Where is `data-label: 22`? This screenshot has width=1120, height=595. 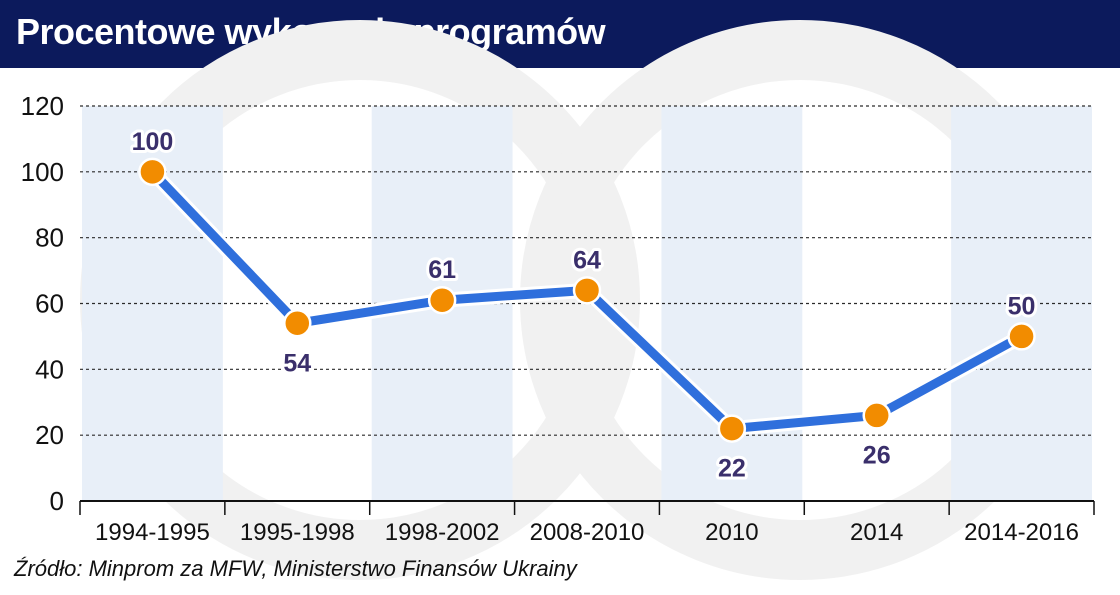 data-label: 22 is located at coordinates (732, 469).